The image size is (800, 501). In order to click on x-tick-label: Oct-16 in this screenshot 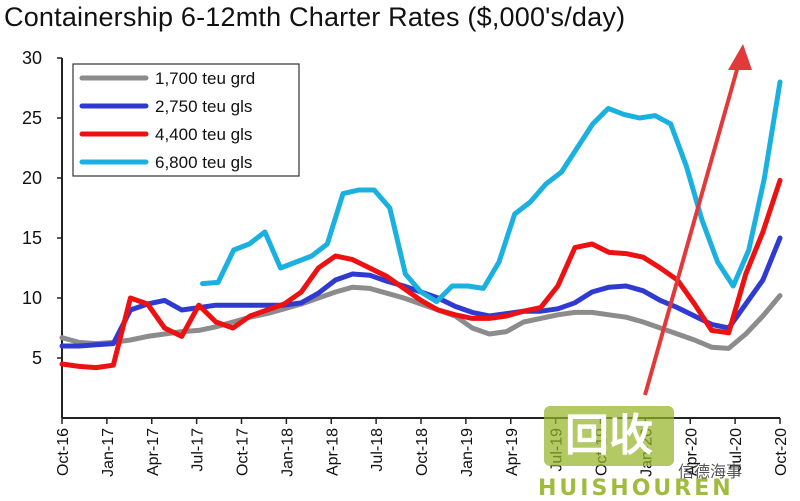, I will do `click(63, 452)`.